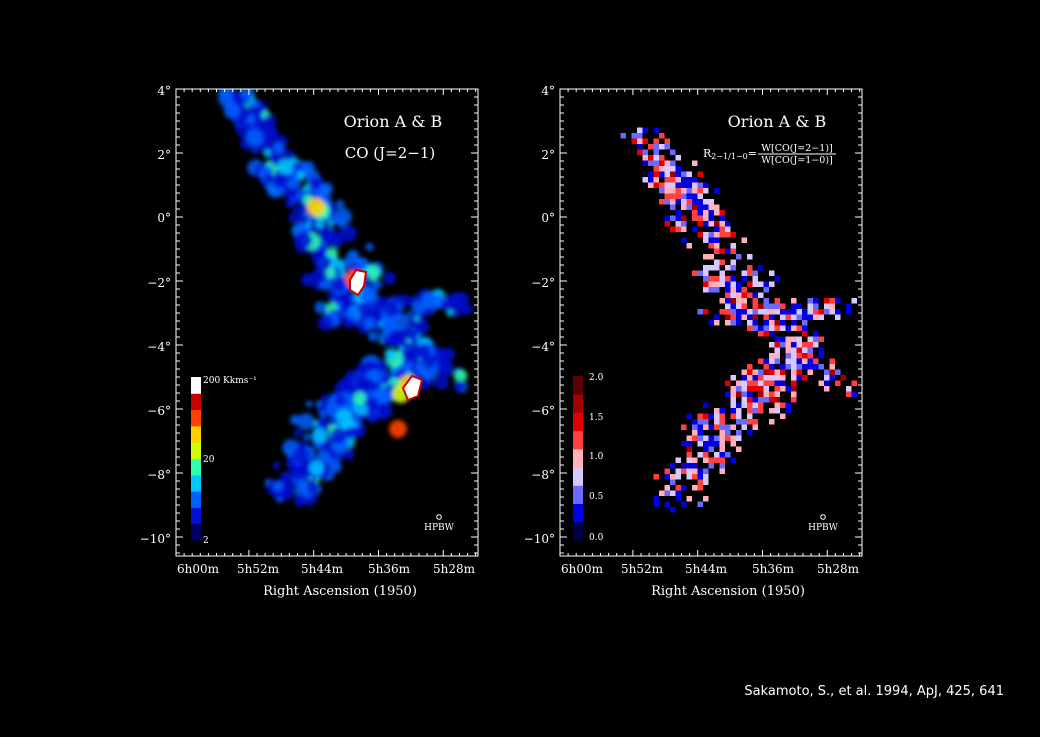 The image size is (1040, 737). Describe the element at coordinates (316, 207) in the screenshot. I see `co-core` at that location.